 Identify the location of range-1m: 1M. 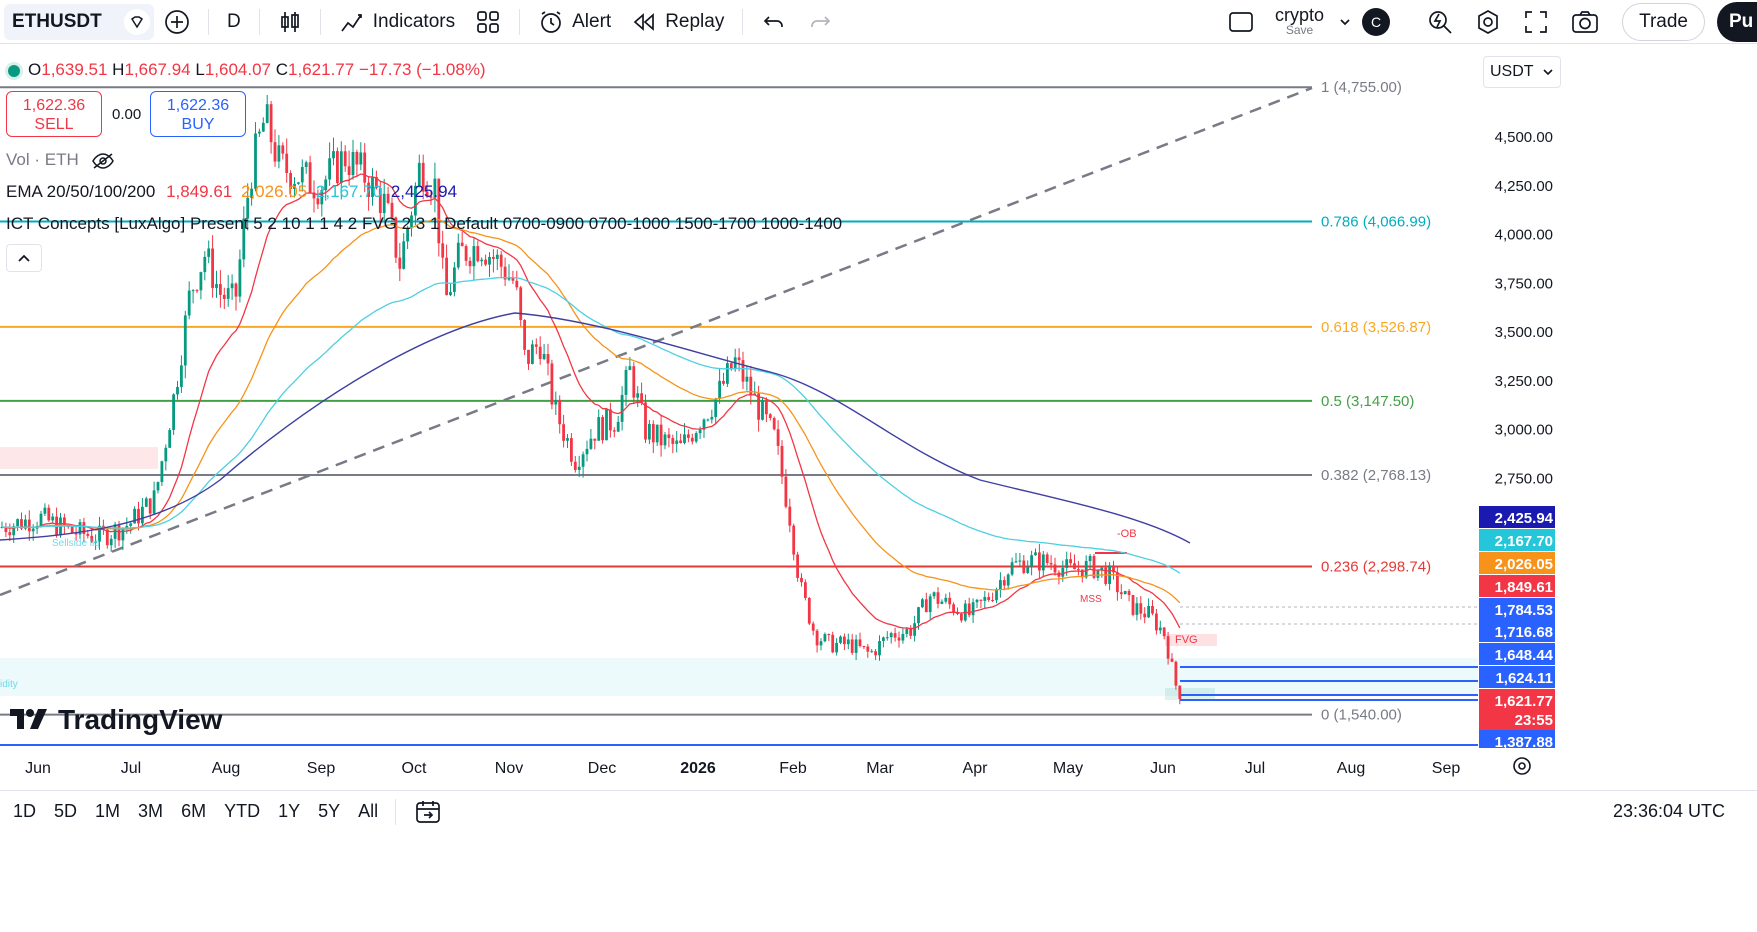
(108, 811).